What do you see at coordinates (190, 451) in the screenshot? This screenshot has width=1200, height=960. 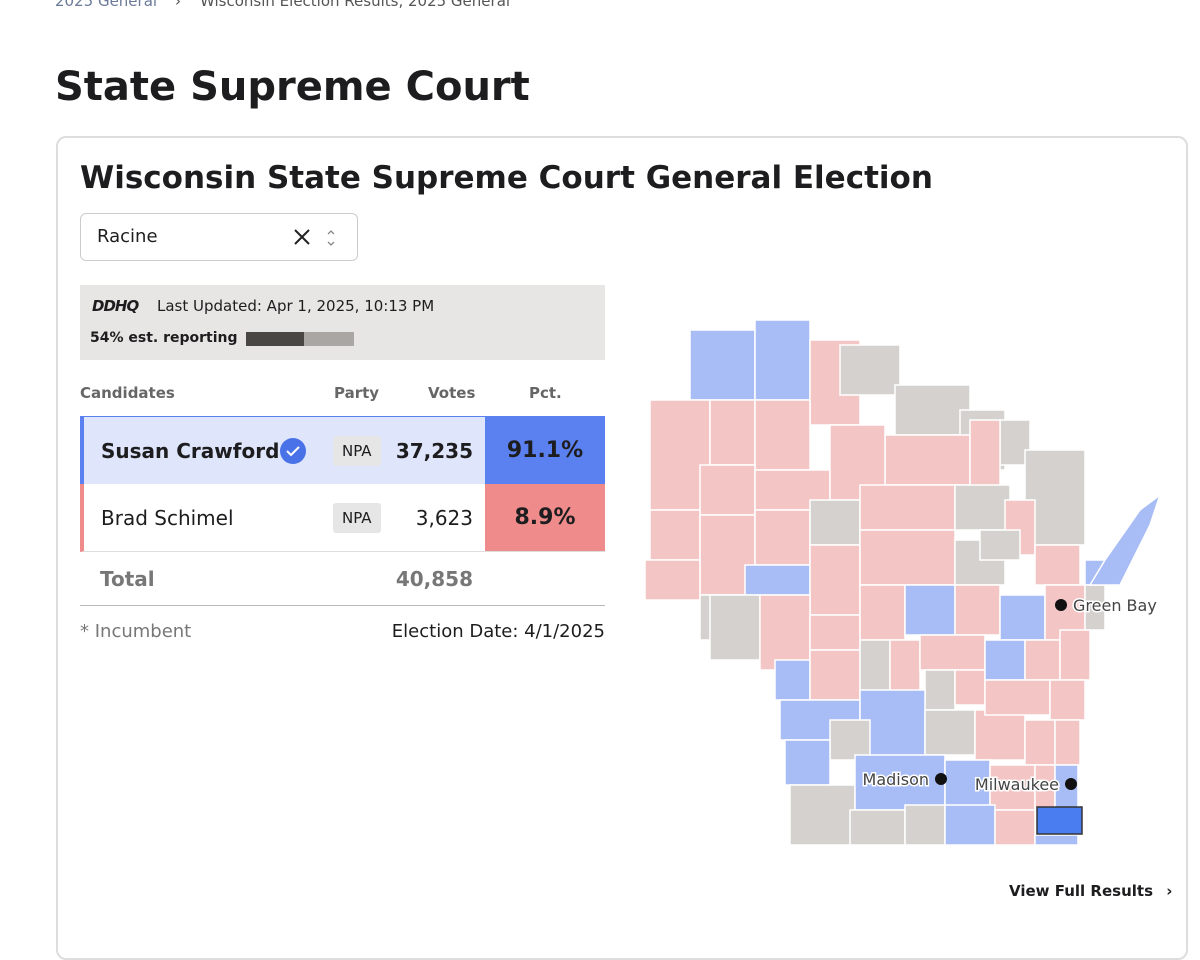 I see `candidate-name: Susan Crawford` at bounding box center [190, 451].